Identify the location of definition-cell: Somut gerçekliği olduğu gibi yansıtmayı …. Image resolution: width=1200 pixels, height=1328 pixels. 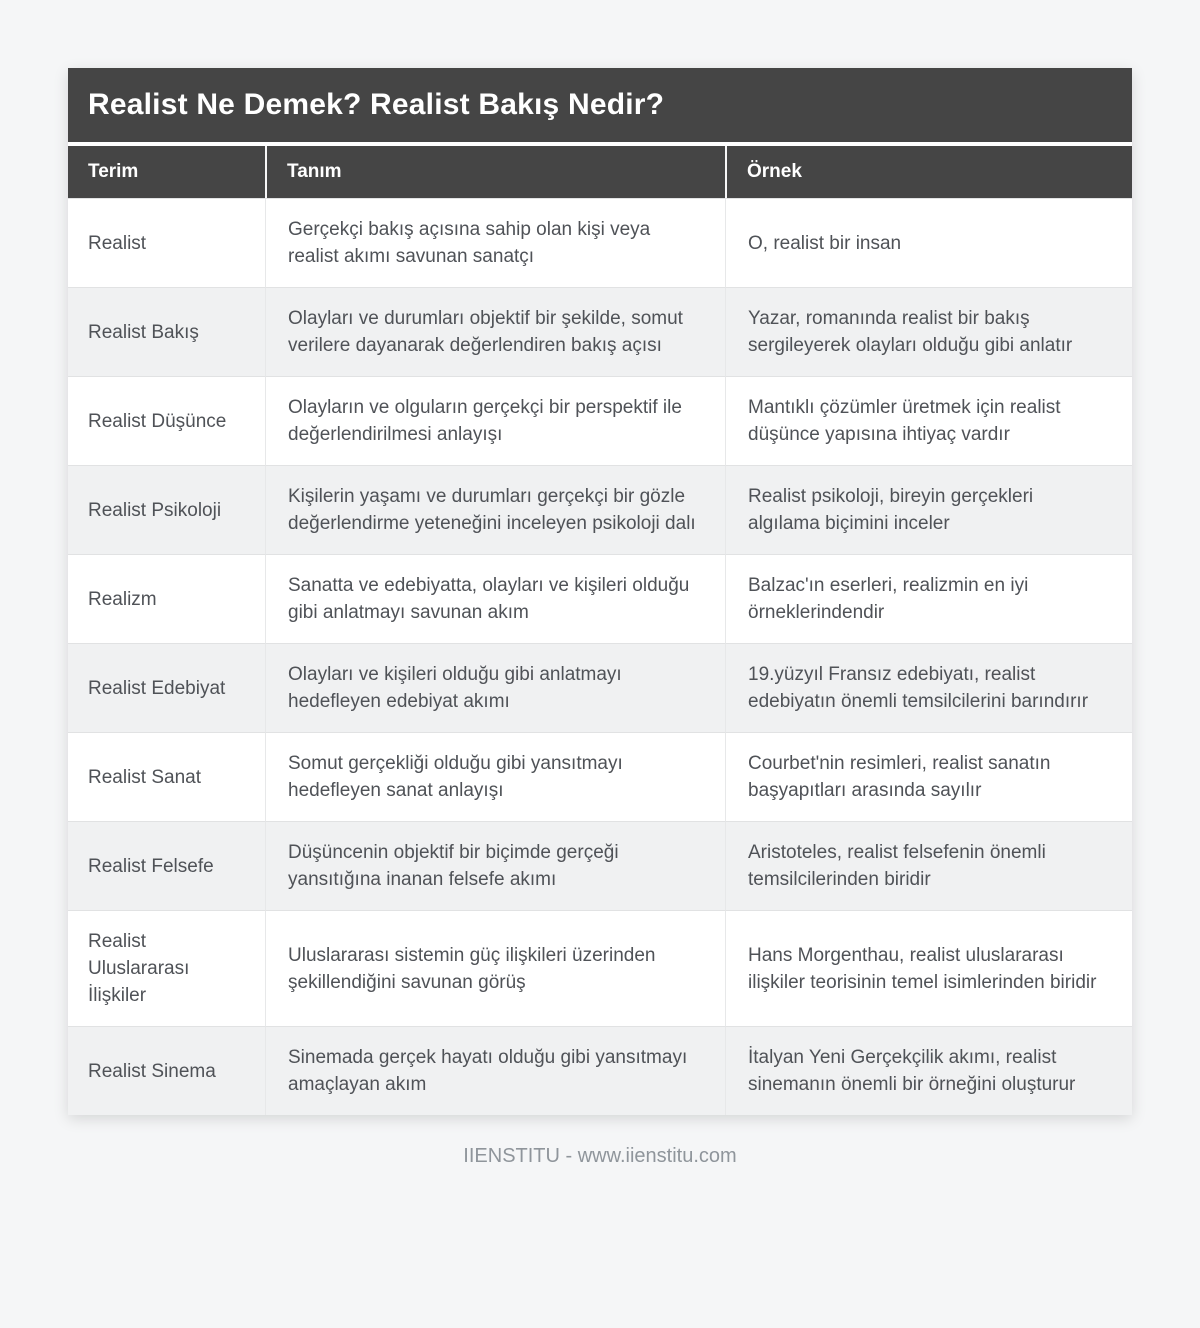
(495, 776).